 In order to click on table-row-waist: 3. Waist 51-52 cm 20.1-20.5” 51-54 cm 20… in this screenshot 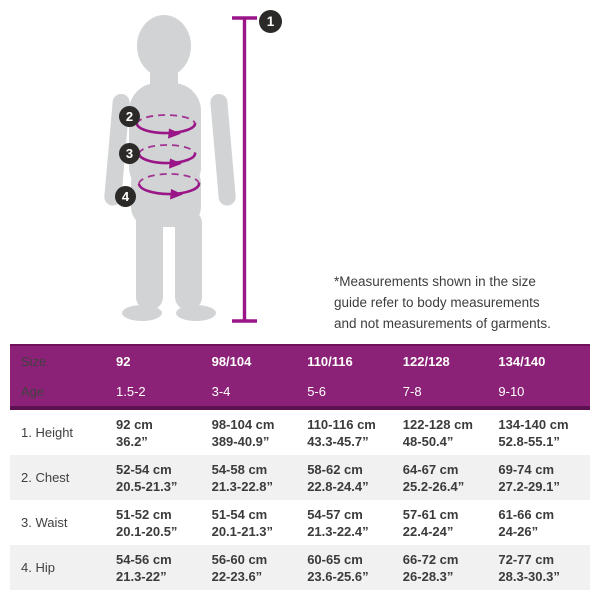, I will do `click(300, 522)`.